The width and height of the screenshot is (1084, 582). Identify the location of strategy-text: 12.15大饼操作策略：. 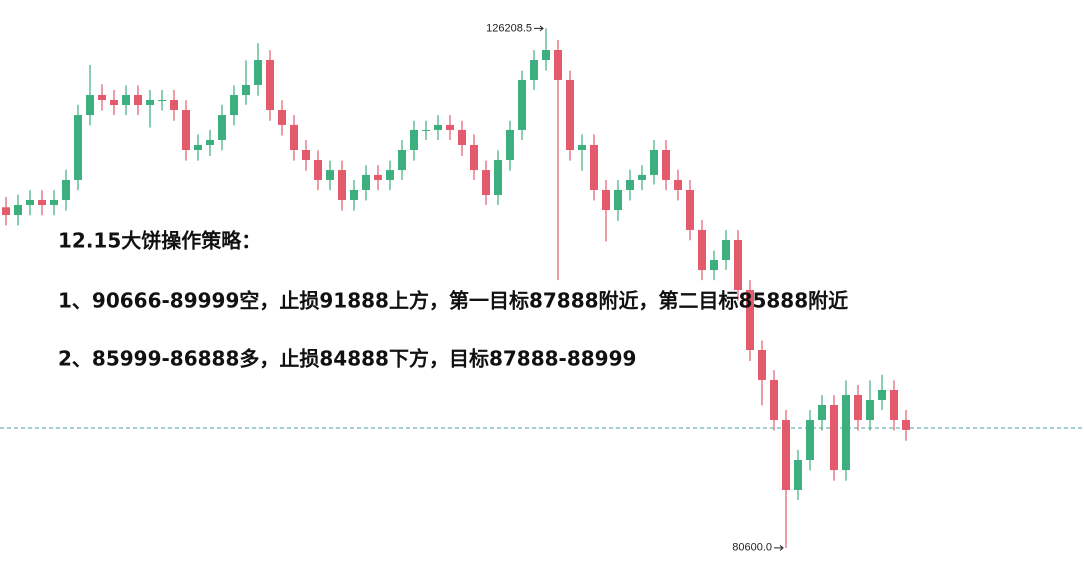
(159, 241).